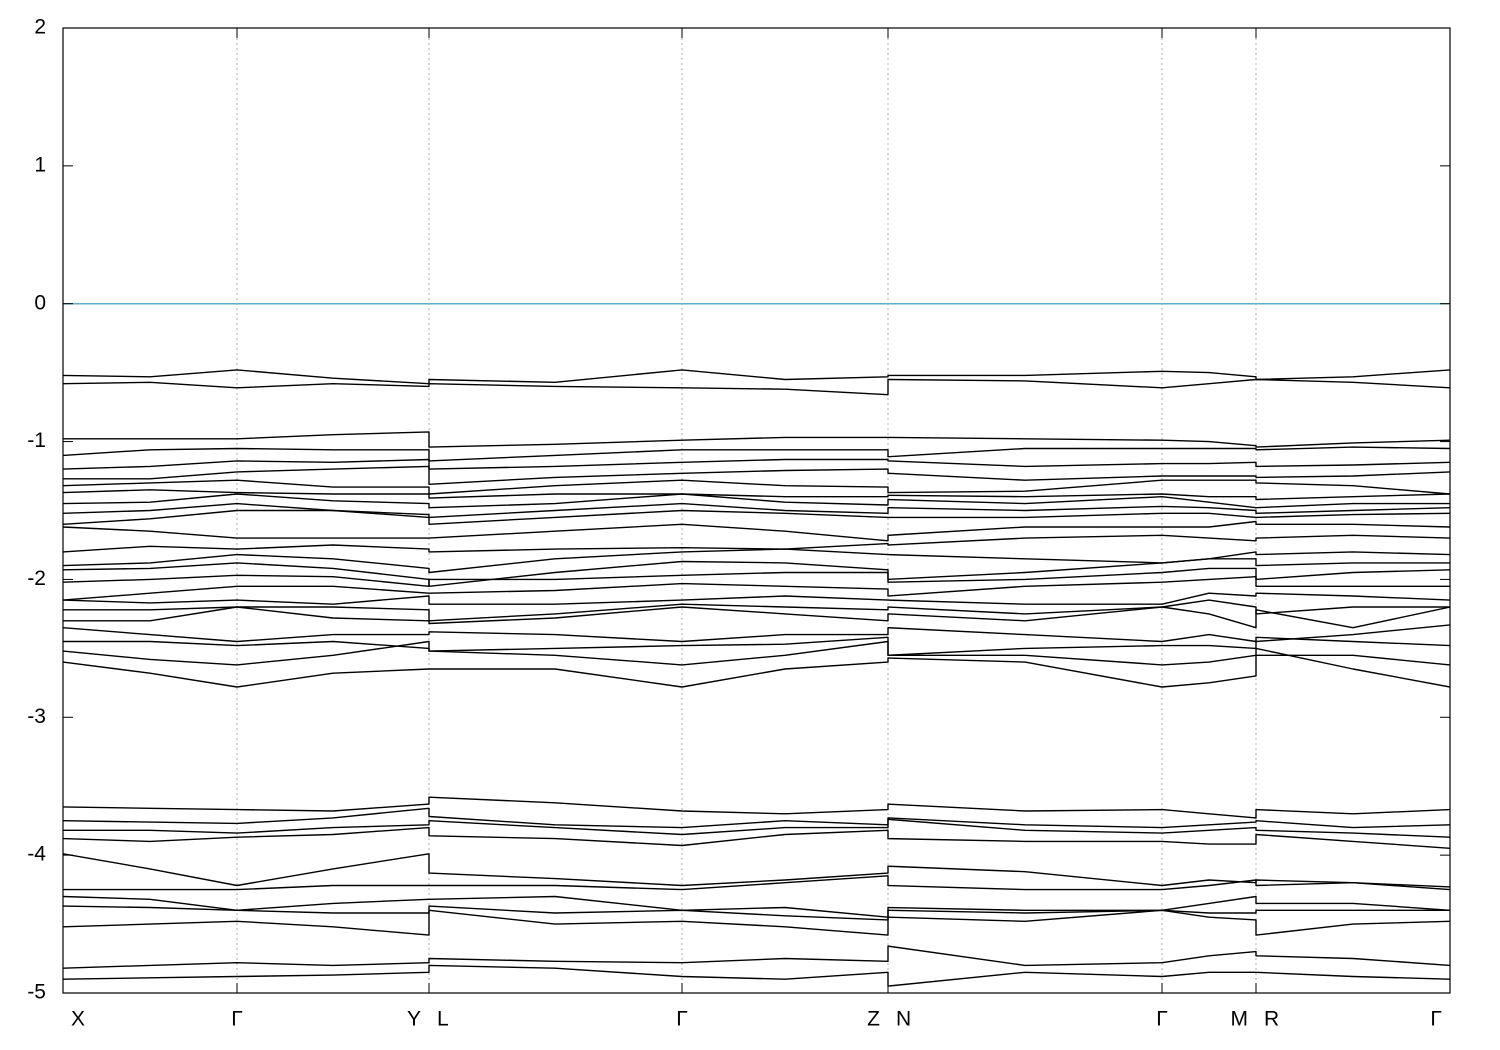 This screenshot has height=1050, width=1500. Describe the element at coordinates (1271, 1019) in the screenshot. I see `x-tick-label: R` at that location.